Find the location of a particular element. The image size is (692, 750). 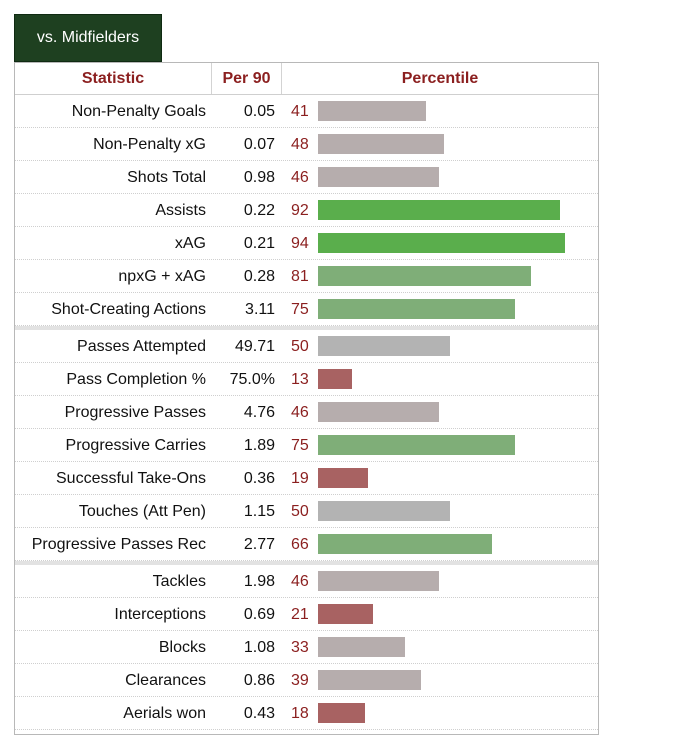

table-row: Progressive Carries 1.89 75 is located at coordinates (306, 445).